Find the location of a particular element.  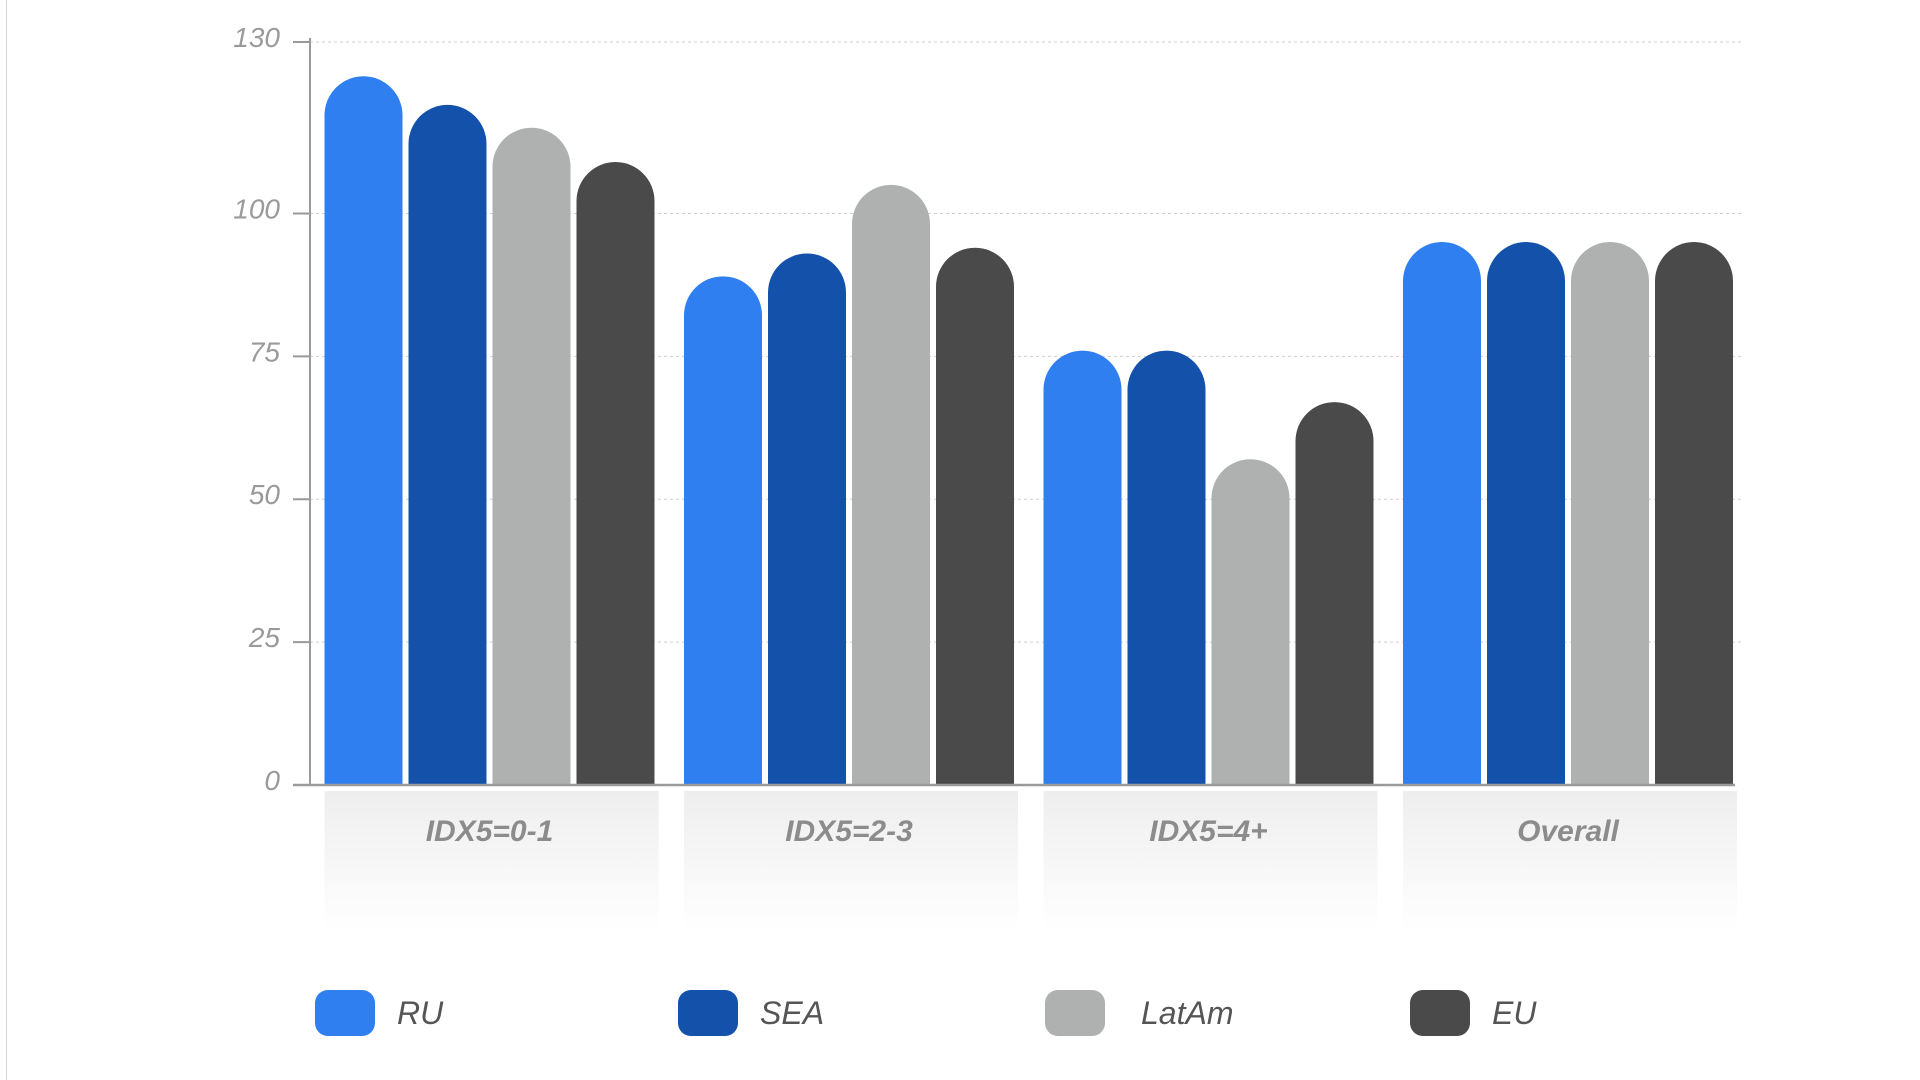

category-band-overall is located at coordinates (1570, 861).